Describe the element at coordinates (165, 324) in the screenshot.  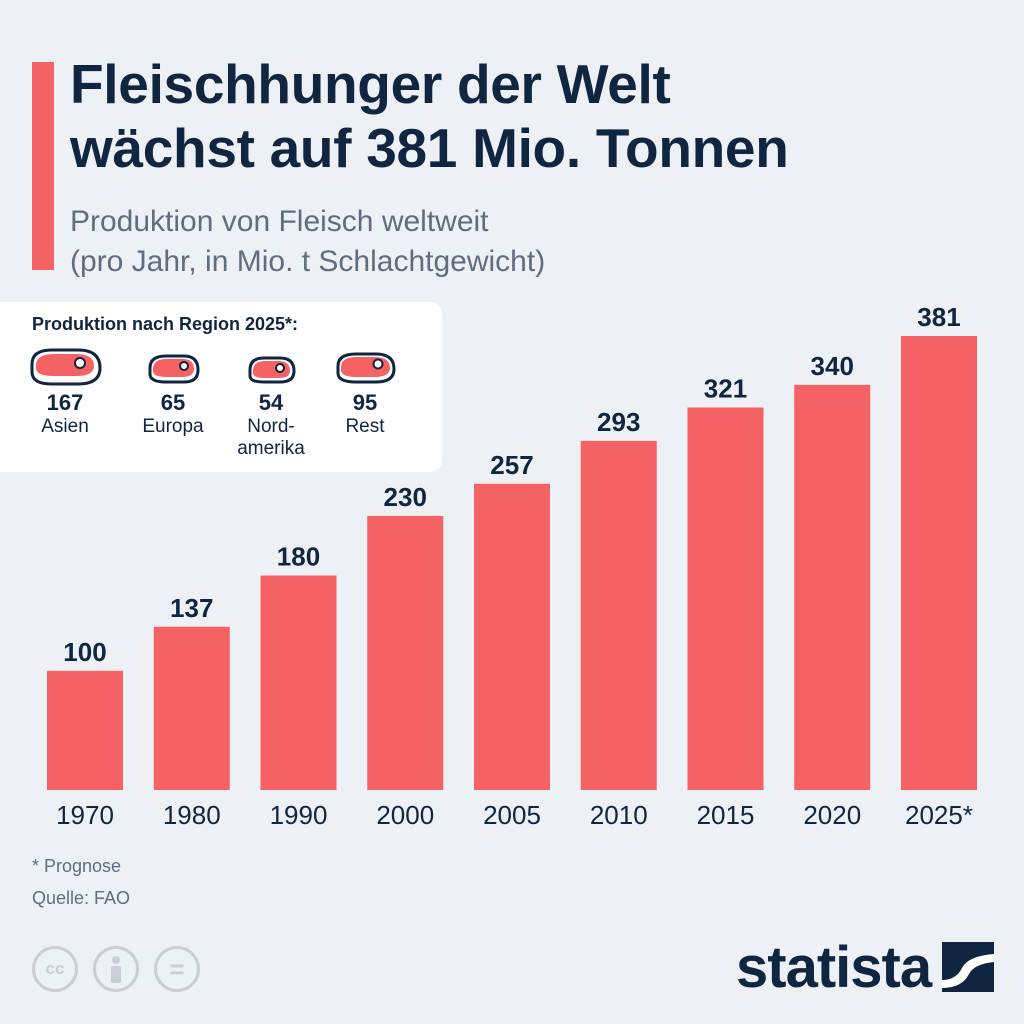
I see `legend-title: Produktion nach Region 2025*:` at that location.